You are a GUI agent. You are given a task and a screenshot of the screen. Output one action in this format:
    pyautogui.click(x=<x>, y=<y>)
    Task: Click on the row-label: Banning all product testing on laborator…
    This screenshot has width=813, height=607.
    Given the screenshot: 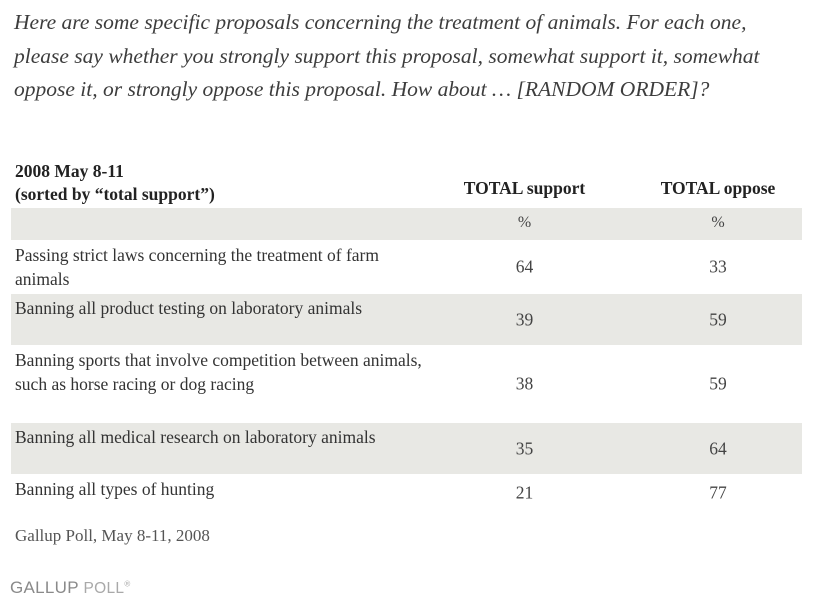 What is the action you would take?
    pyautogui.click(x=189, y=308)
    